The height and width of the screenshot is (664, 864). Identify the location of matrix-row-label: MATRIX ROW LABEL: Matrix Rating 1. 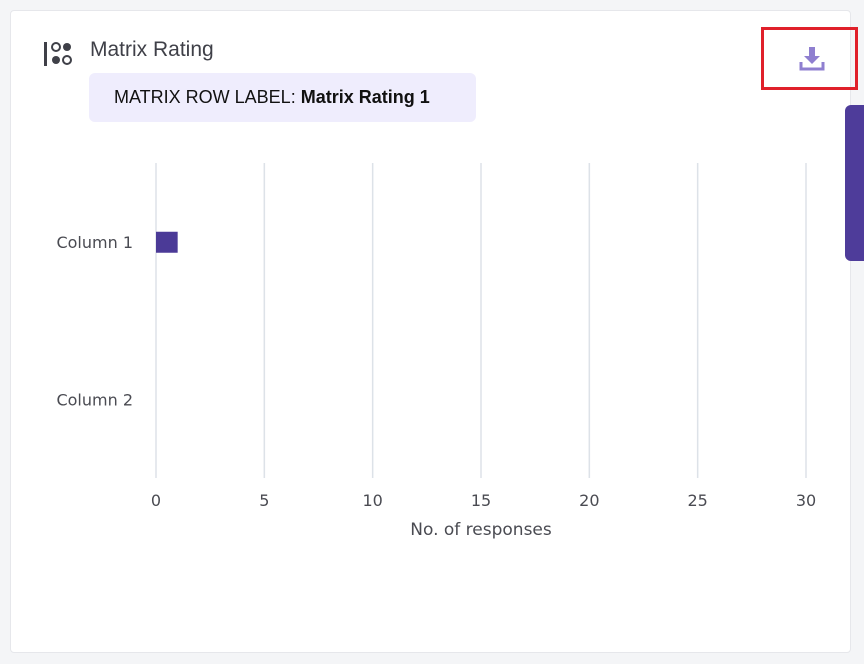
(282, 97).